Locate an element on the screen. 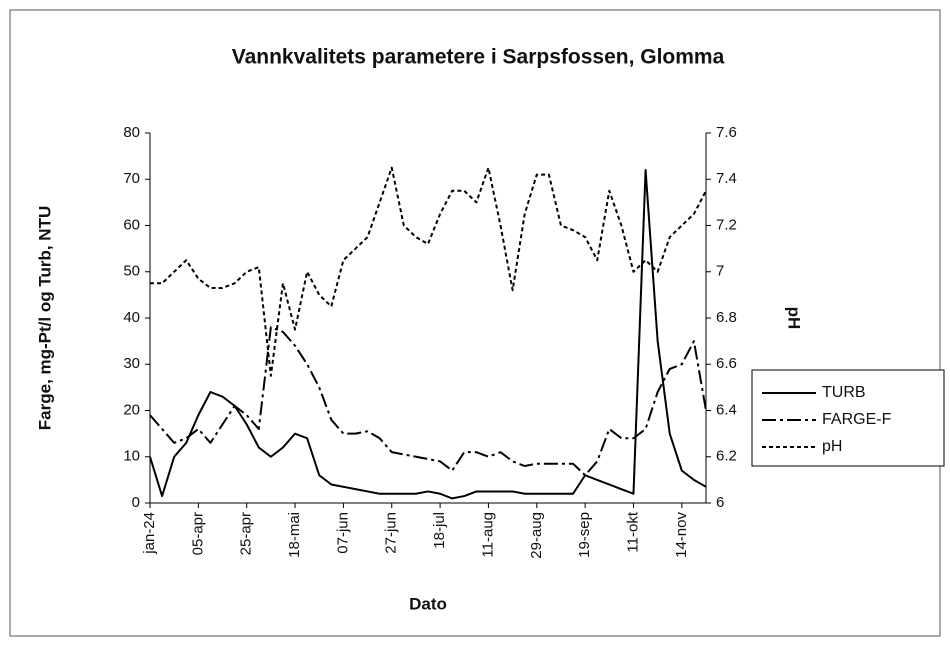 This screenshot has width=950, height=651. y2-tick-label: 7.2 is located at coordinates (726, 224).